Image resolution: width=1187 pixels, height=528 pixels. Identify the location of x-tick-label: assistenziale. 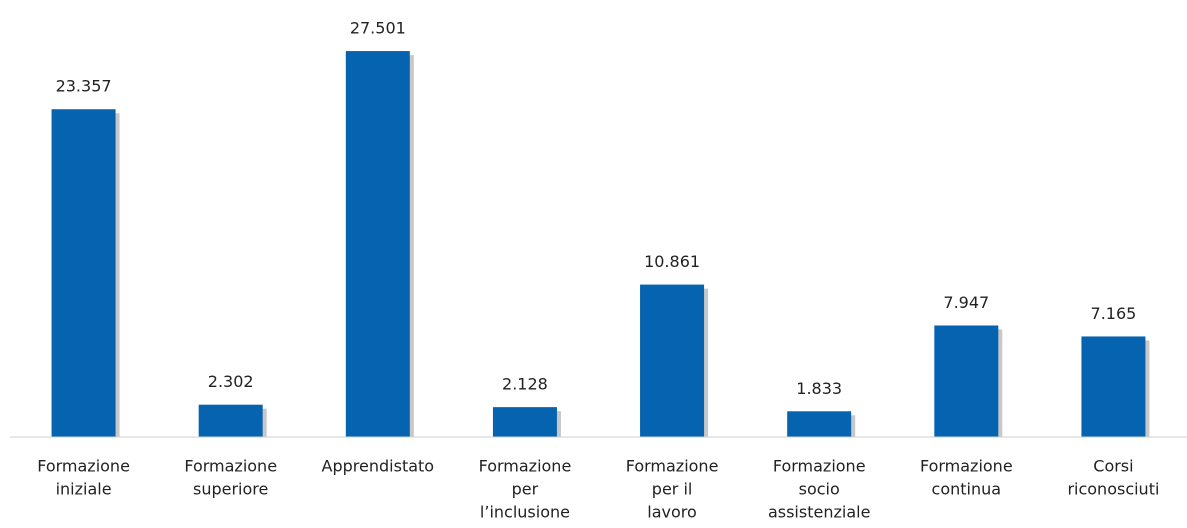
(819, 512).